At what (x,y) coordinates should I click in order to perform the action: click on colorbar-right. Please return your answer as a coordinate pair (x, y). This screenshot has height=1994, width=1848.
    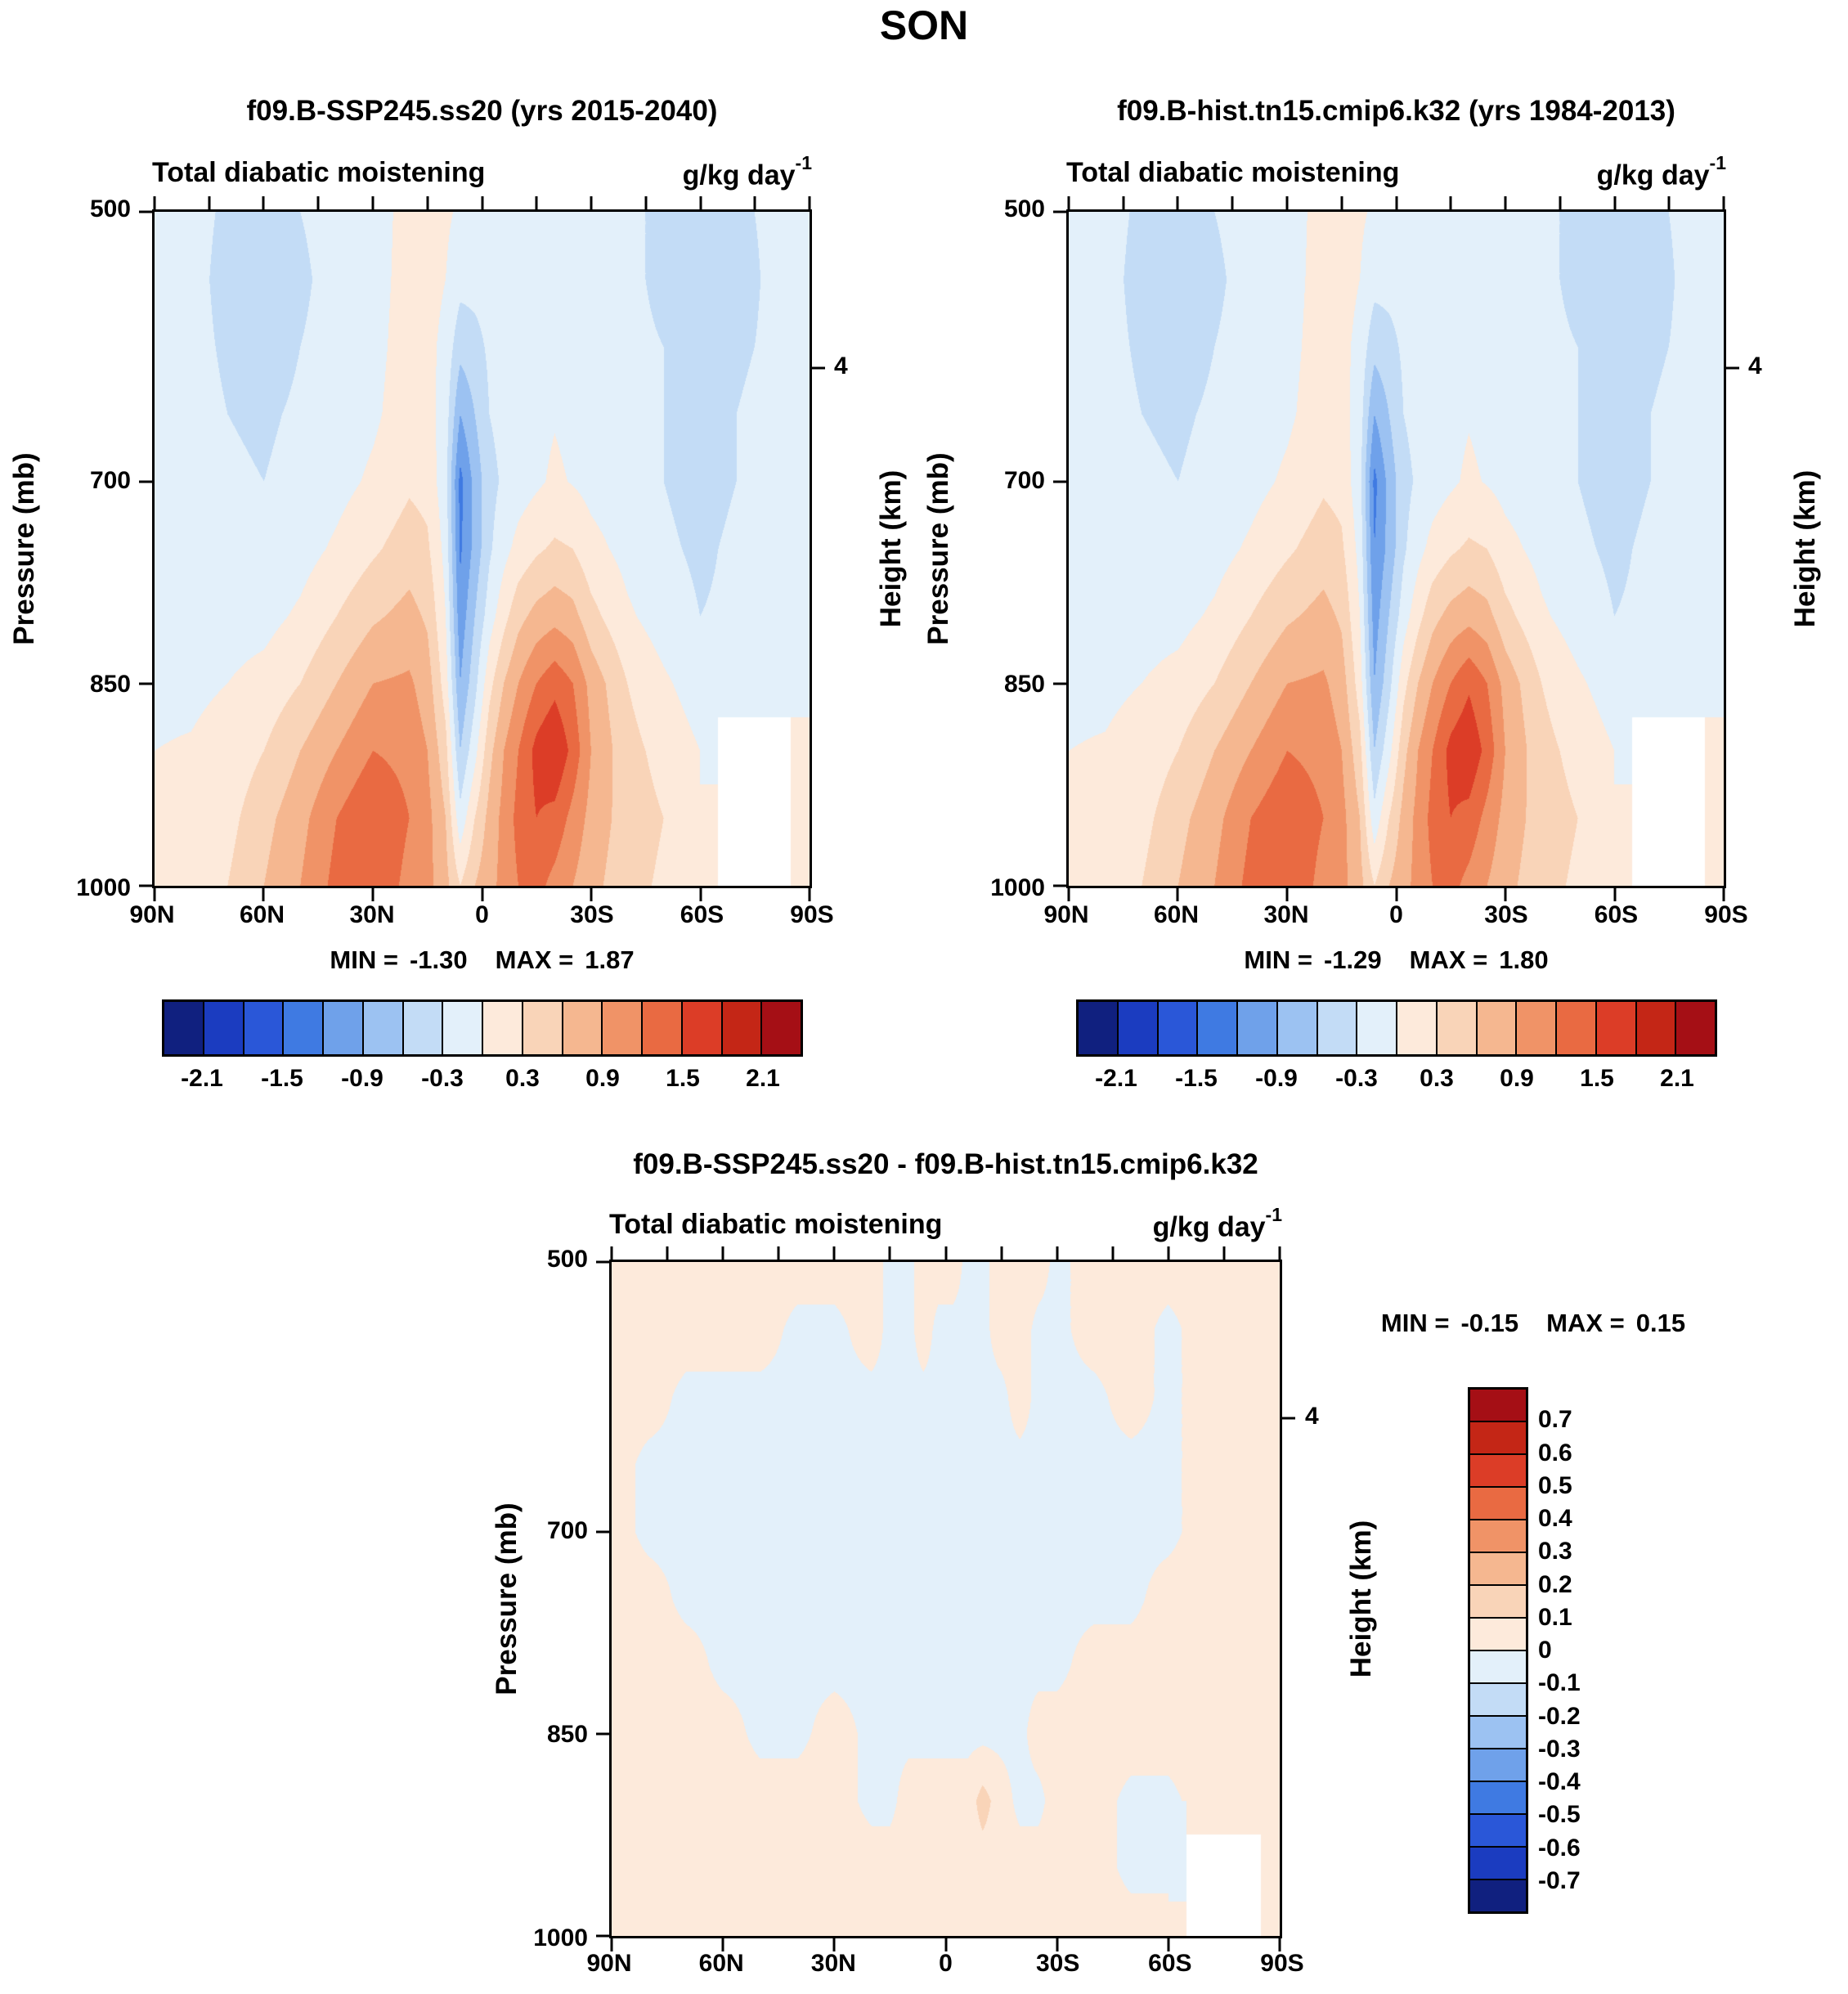
    Looking at the image, I should click on (1396, 1028).